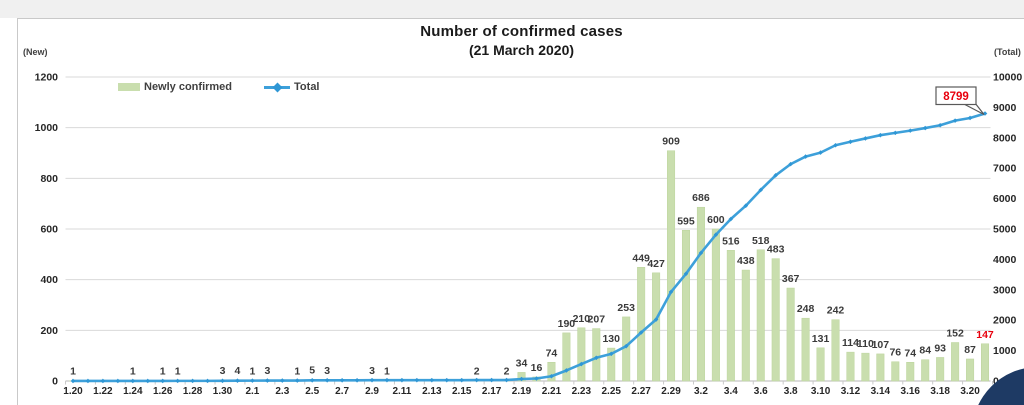 This screenshot has height=405, width=1024. Describe the element at coordinates (188, 87) in the screenshot. I see `legend-bar-label: Newly confirmed` at that location.